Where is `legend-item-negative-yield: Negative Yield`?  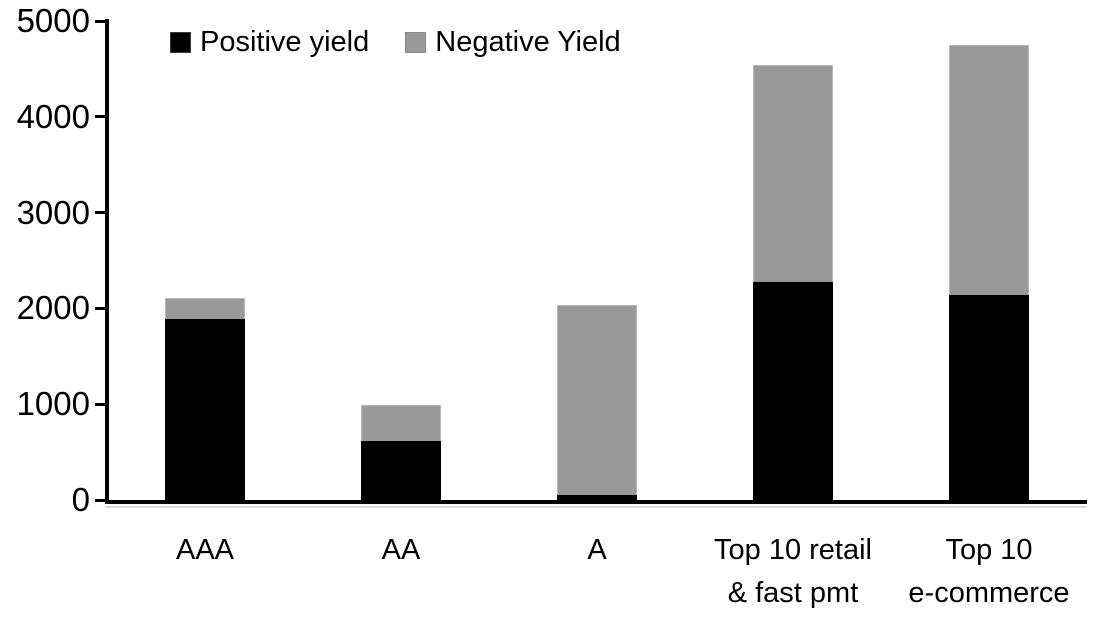 legend-item-negative-yield: Negative Yield is located at coordinates (513, 42).